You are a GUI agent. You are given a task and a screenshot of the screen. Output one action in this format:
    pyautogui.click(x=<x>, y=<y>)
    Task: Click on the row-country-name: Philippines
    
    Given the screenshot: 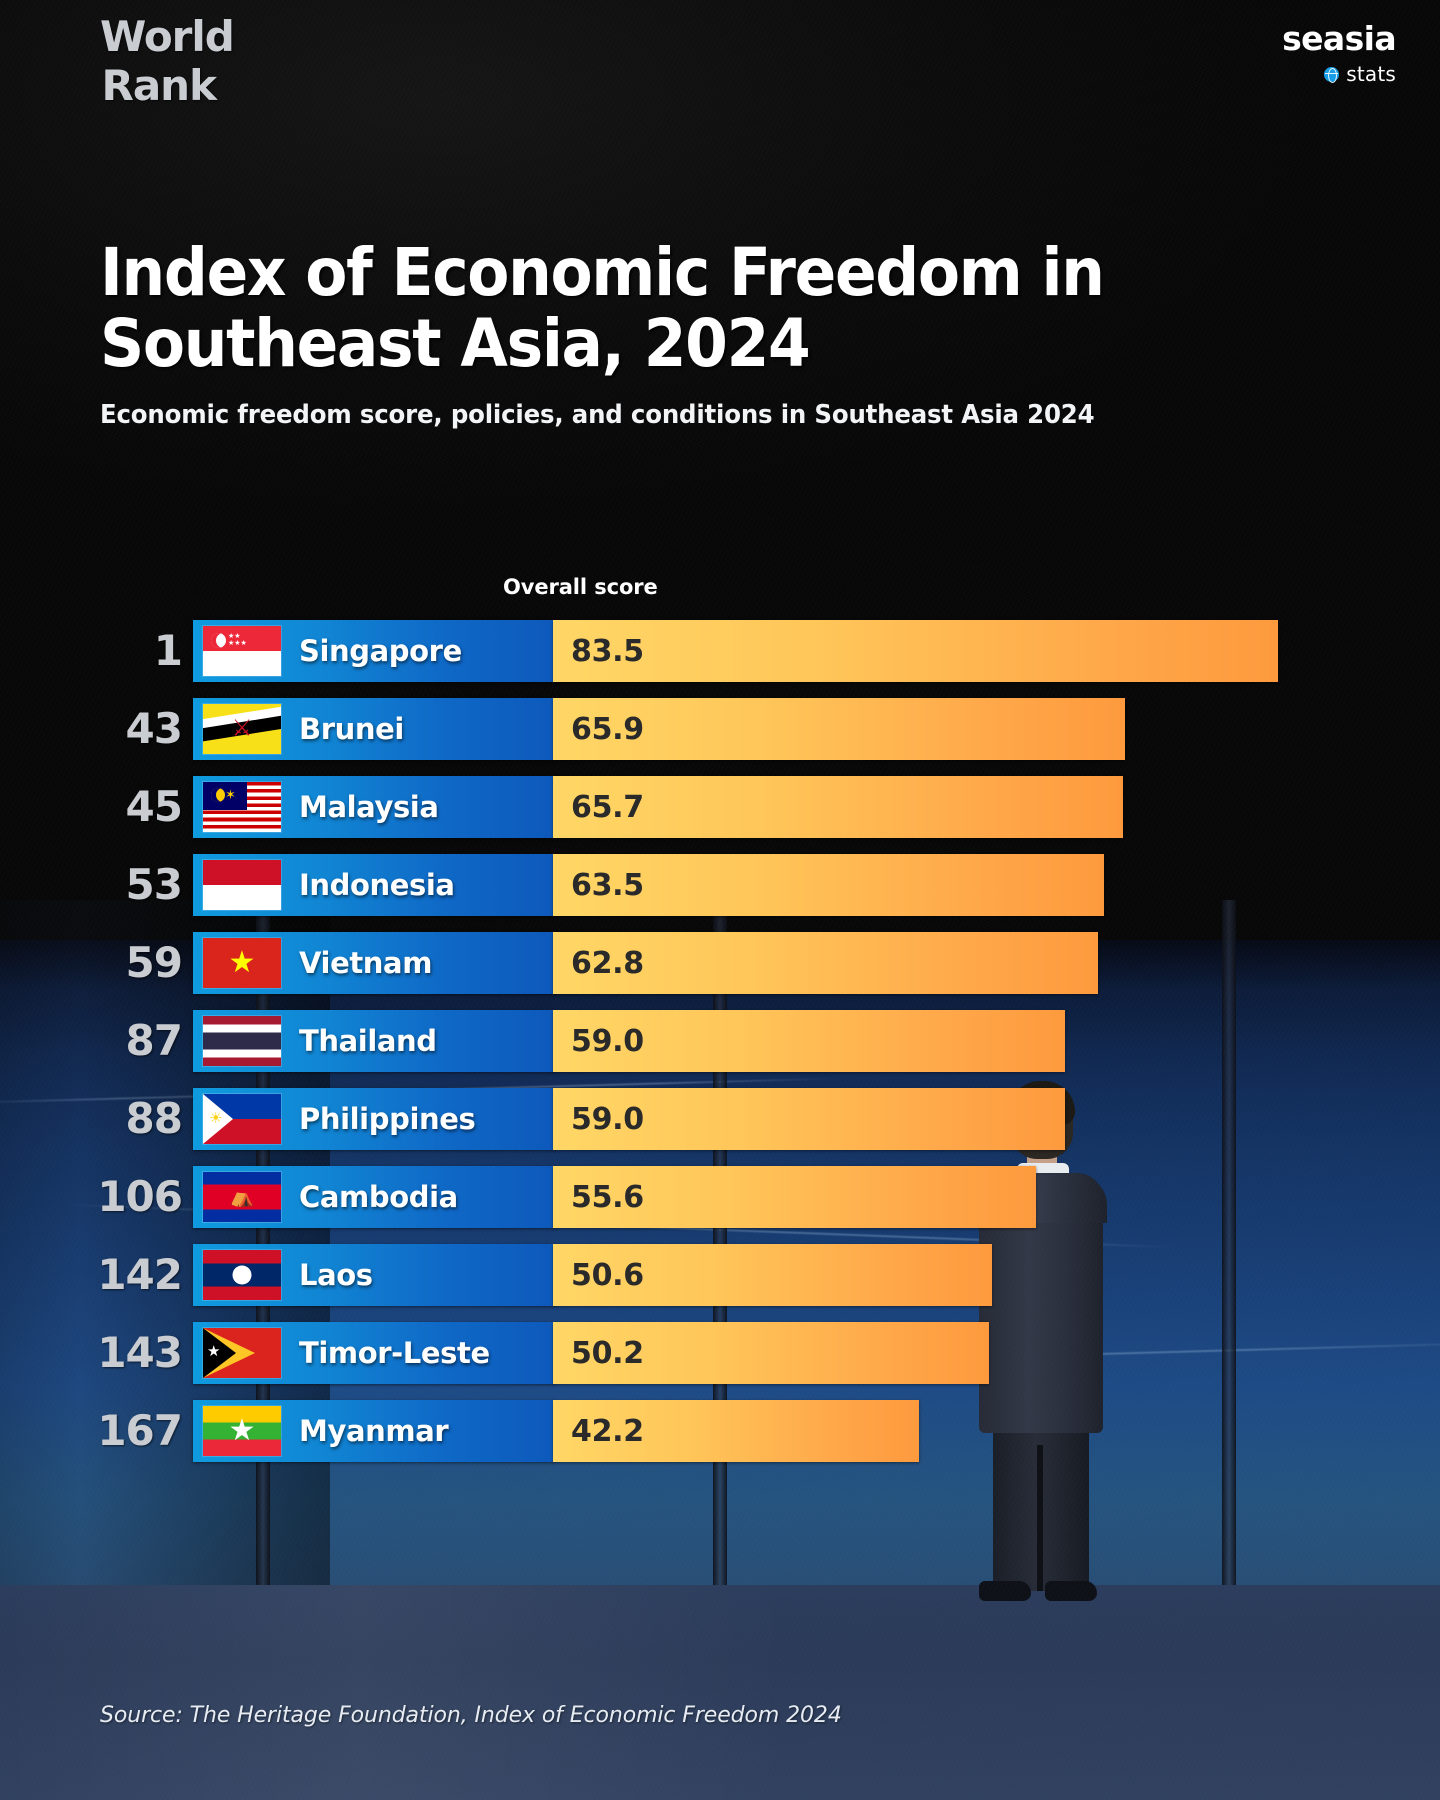 What is the action you would take?
    pyautogui.click(x=387, y=1119)
    